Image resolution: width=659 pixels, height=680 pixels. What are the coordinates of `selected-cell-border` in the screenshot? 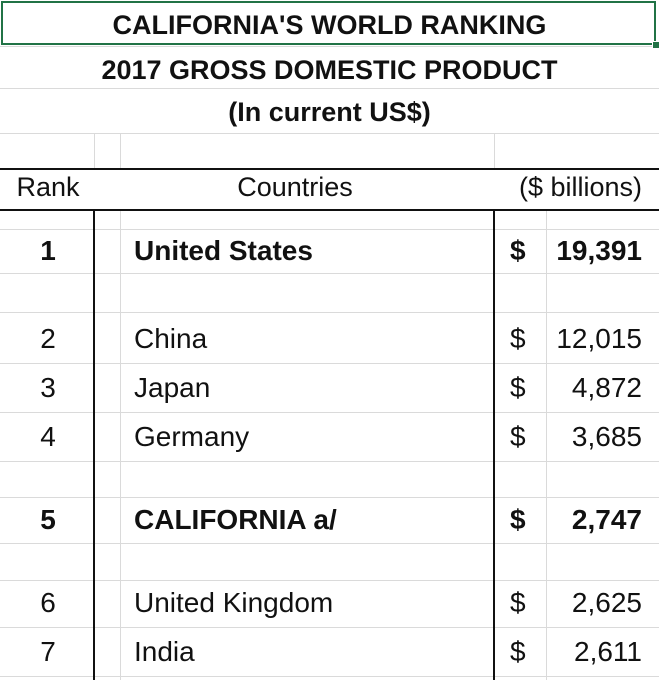 It's located at (328, 23).